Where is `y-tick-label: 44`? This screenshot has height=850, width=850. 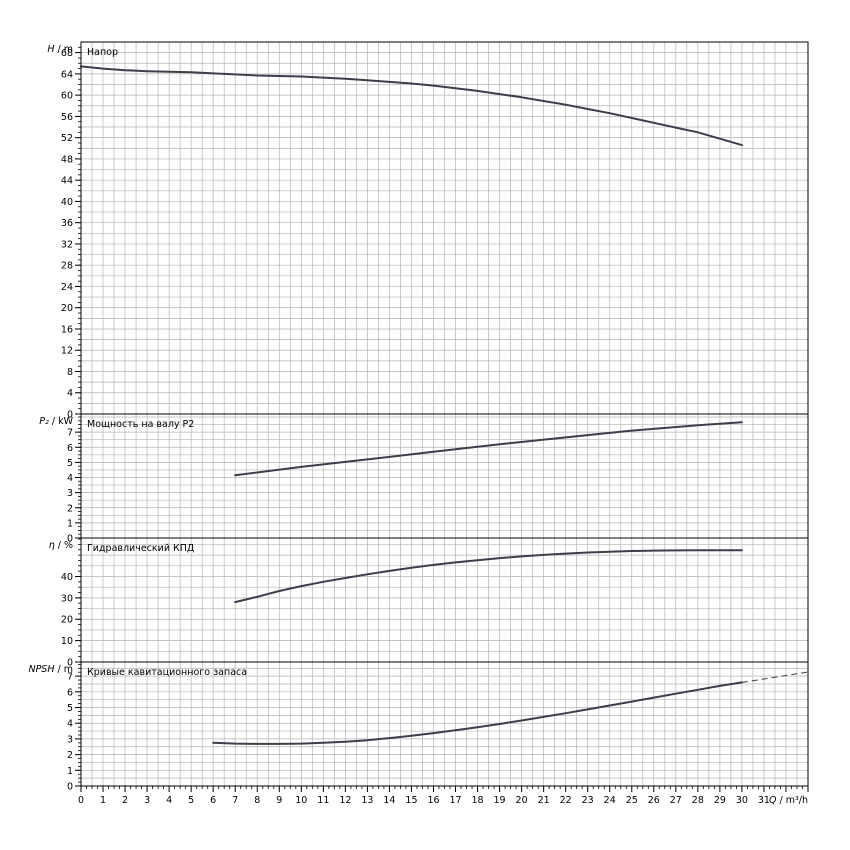 y-tick-label: 44 is located at coordinates (67, 181).